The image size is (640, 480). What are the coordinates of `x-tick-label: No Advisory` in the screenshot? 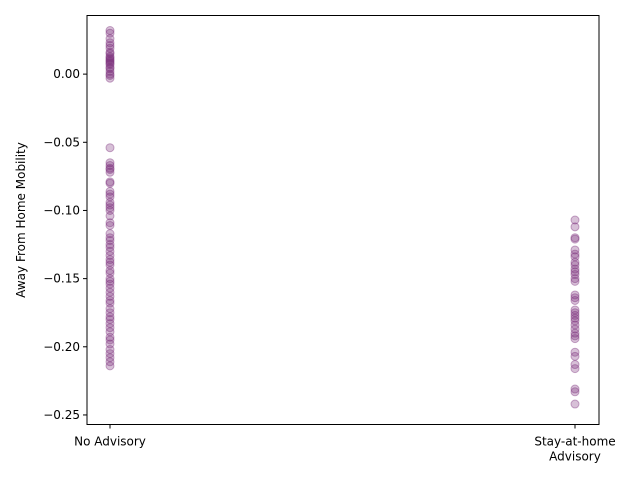 It's located at (110, 442).